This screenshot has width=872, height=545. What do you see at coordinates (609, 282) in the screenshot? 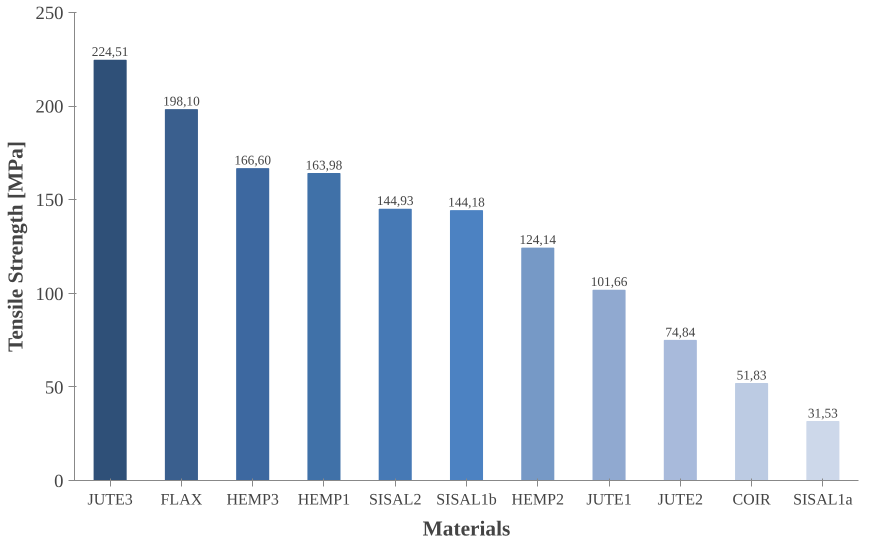
I see `data-label: 101,66` at bounding box center [609, 282].